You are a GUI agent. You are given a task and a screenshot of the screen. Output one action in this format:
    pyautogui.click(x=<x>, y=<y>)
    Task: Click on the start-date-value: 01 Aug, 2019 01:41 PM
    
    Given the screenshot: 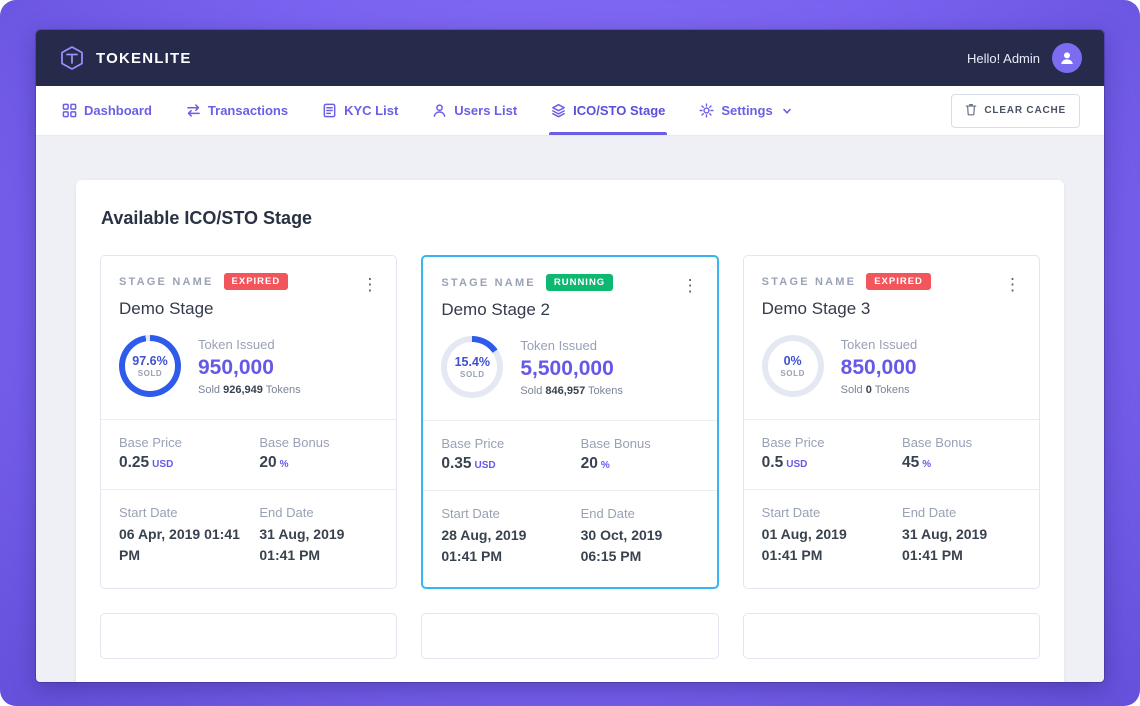 What is the action you would take?
    pyautogui.click(x=804, y=545)
    